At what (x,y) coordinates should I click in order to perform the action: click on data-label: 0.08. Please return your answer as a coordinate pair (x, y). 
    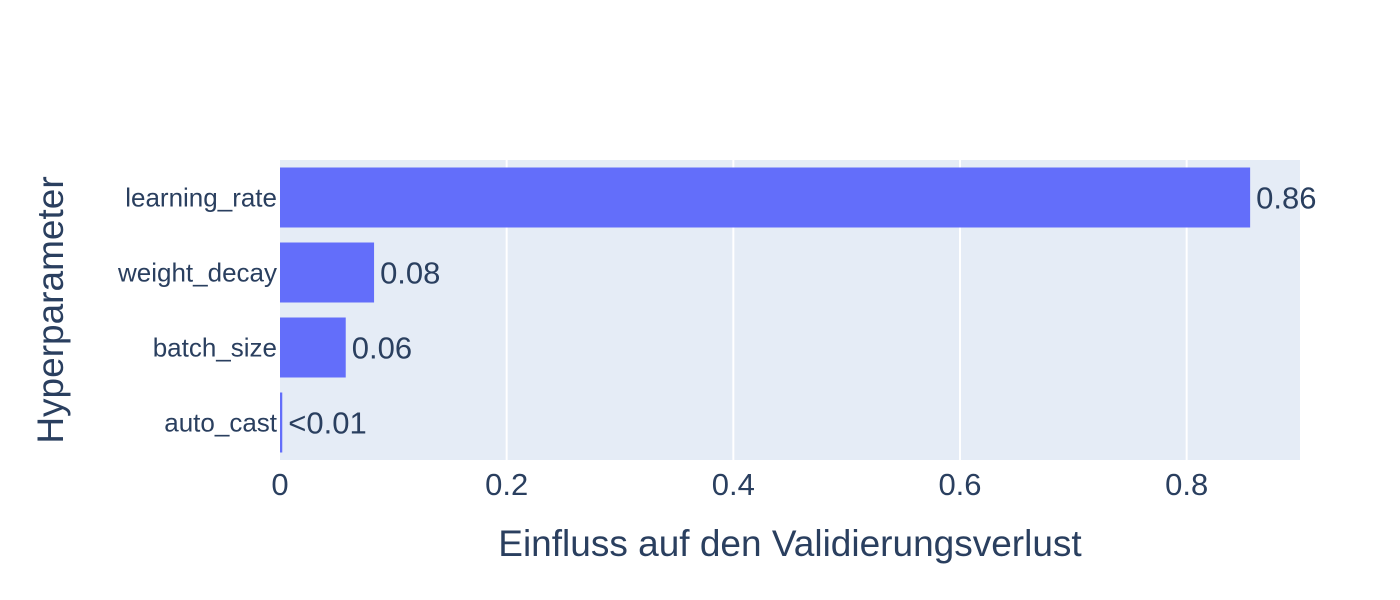
    Looking at the image, I should click on (410, 273).